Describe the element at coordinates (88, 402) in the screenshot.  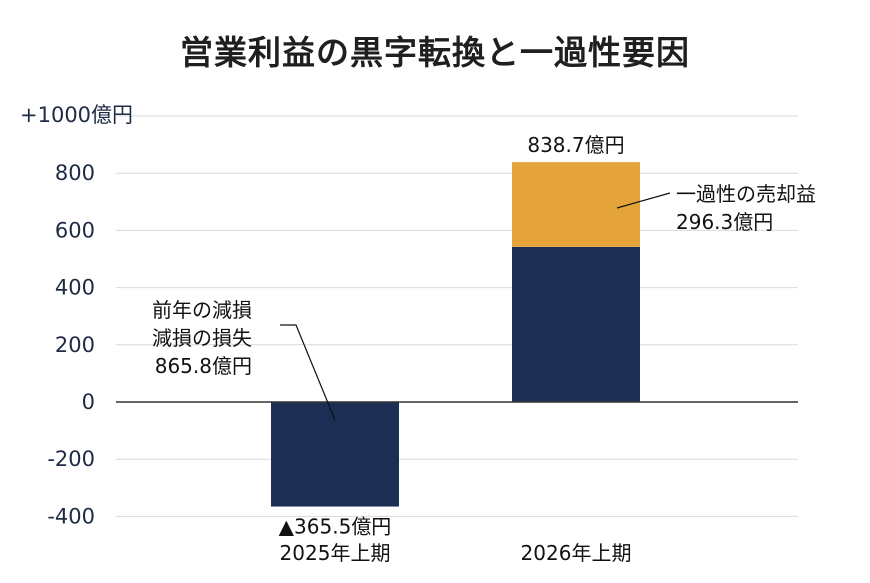
I see `y-tick-label: 0` at that location.